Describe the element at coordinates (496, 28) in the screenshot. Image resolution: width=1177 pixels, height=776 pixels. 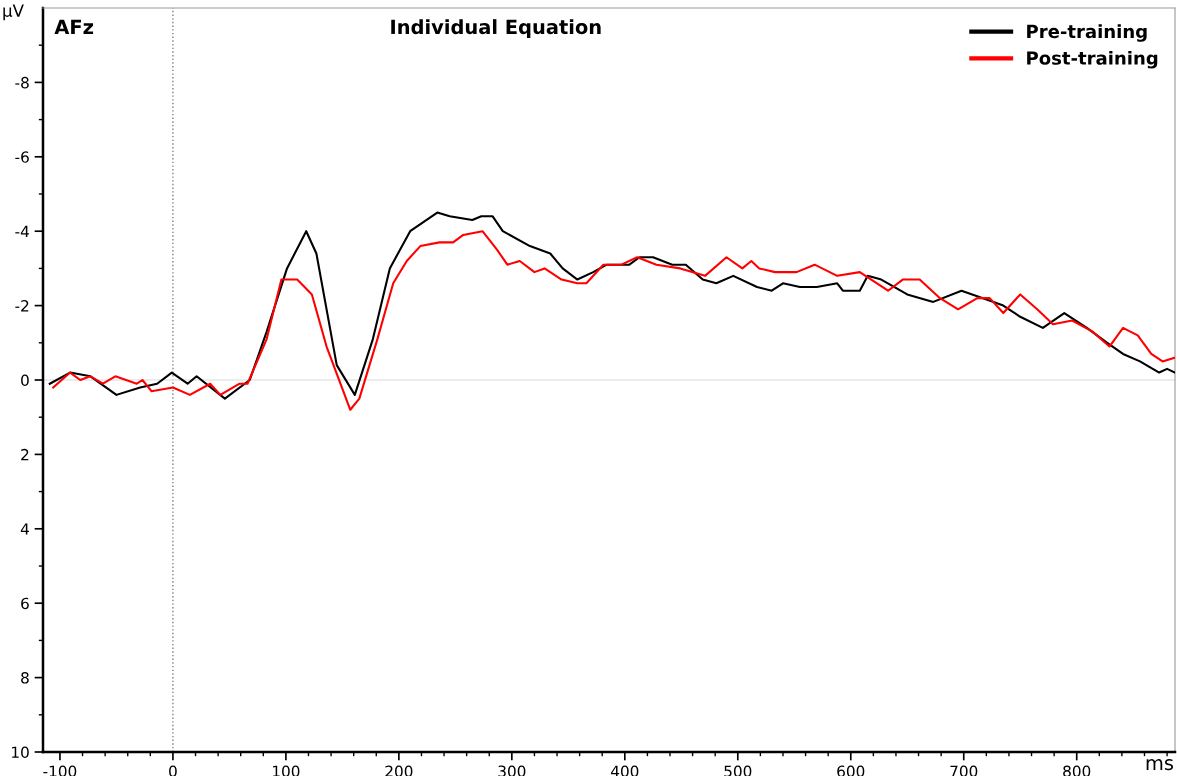
I see `text: Individual Equation` at that location.